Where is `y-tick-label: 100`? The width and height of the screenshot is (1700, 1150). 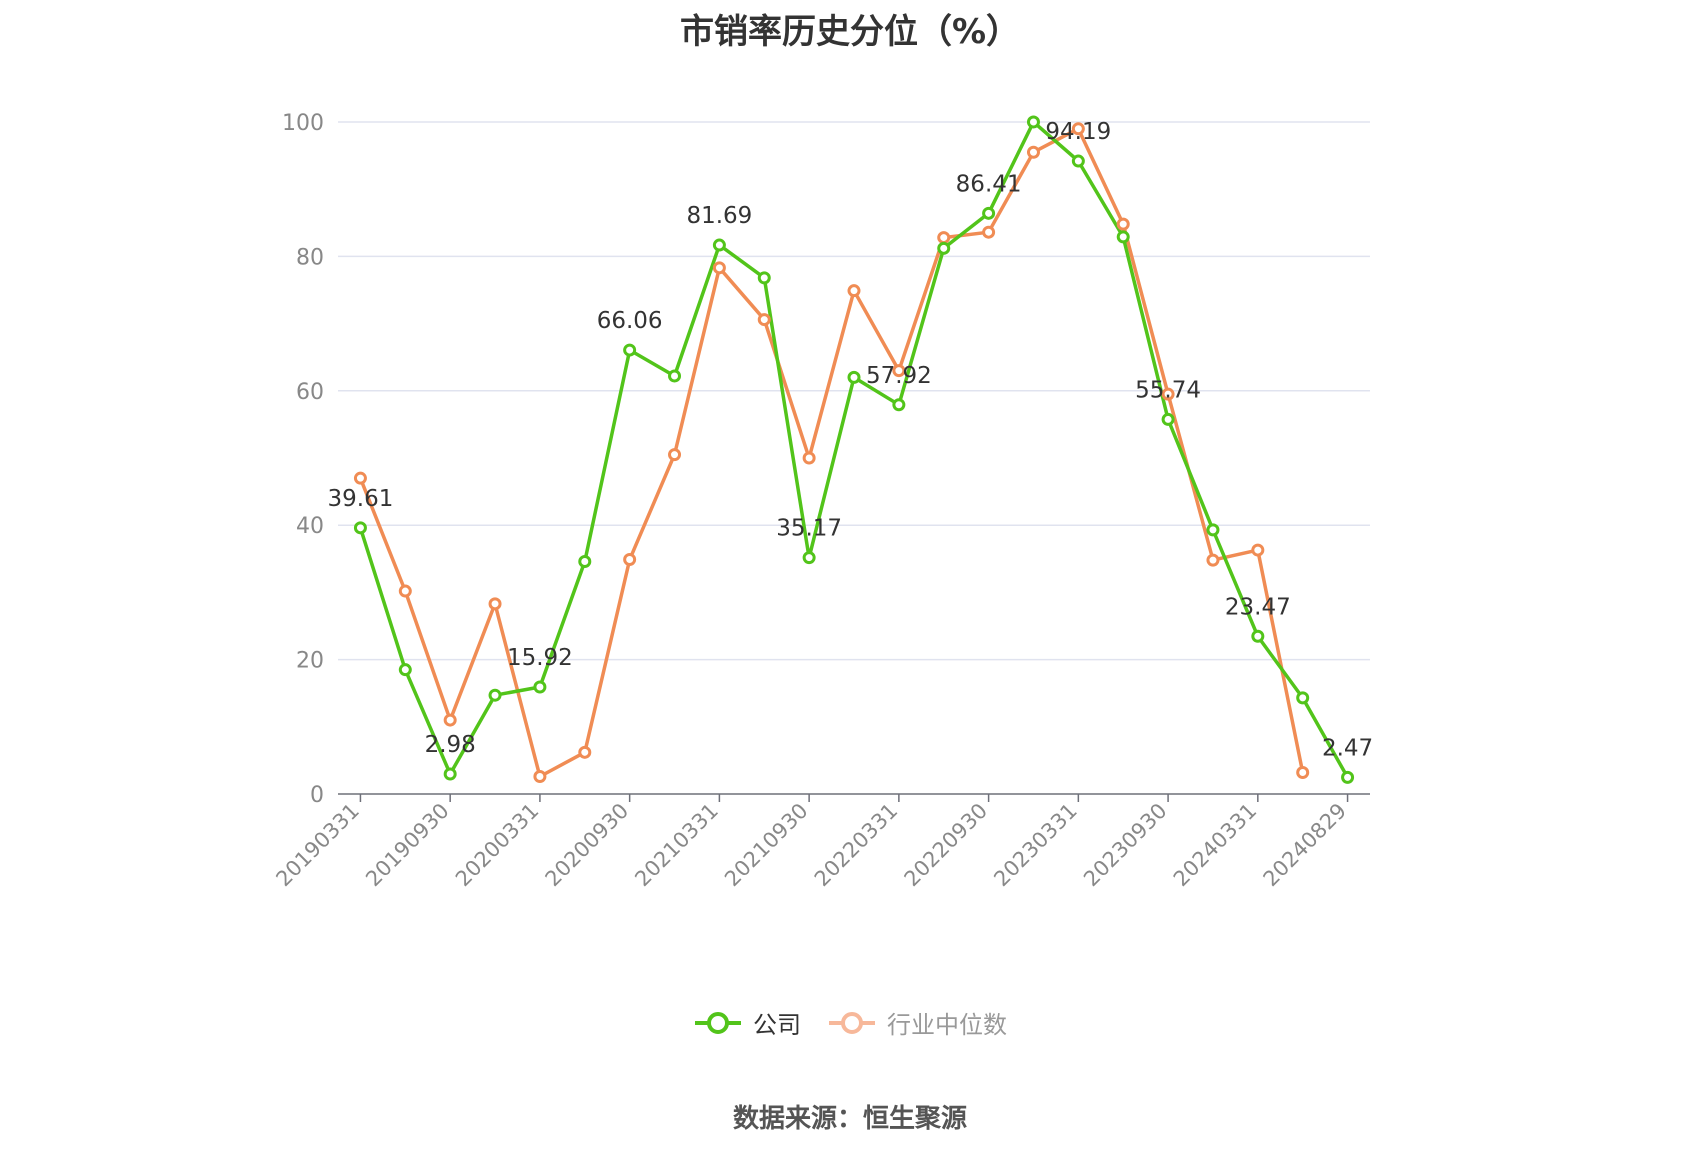
y-tick-label: 100 is located at coordinates (303, 123).